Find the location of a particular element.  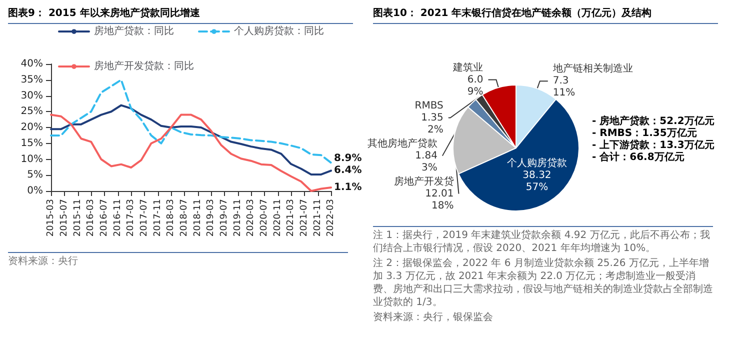

y-tick-label: 40% is located at coordinates (31, 64).